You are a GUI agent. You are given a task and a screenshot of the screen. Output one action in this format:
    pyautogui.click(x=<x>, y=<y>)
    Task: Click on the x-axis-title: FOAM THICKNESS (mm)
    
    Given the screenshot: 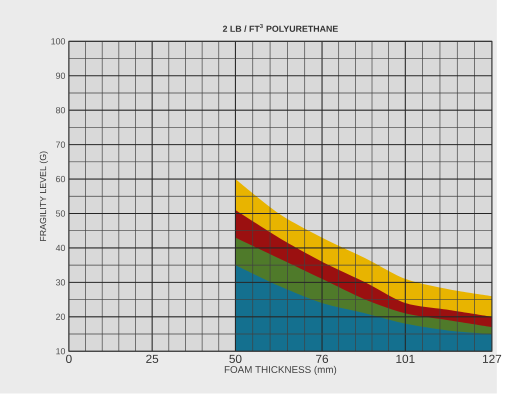 What is the action you would take?
    pyautogui.click(x=280, y=371)
    